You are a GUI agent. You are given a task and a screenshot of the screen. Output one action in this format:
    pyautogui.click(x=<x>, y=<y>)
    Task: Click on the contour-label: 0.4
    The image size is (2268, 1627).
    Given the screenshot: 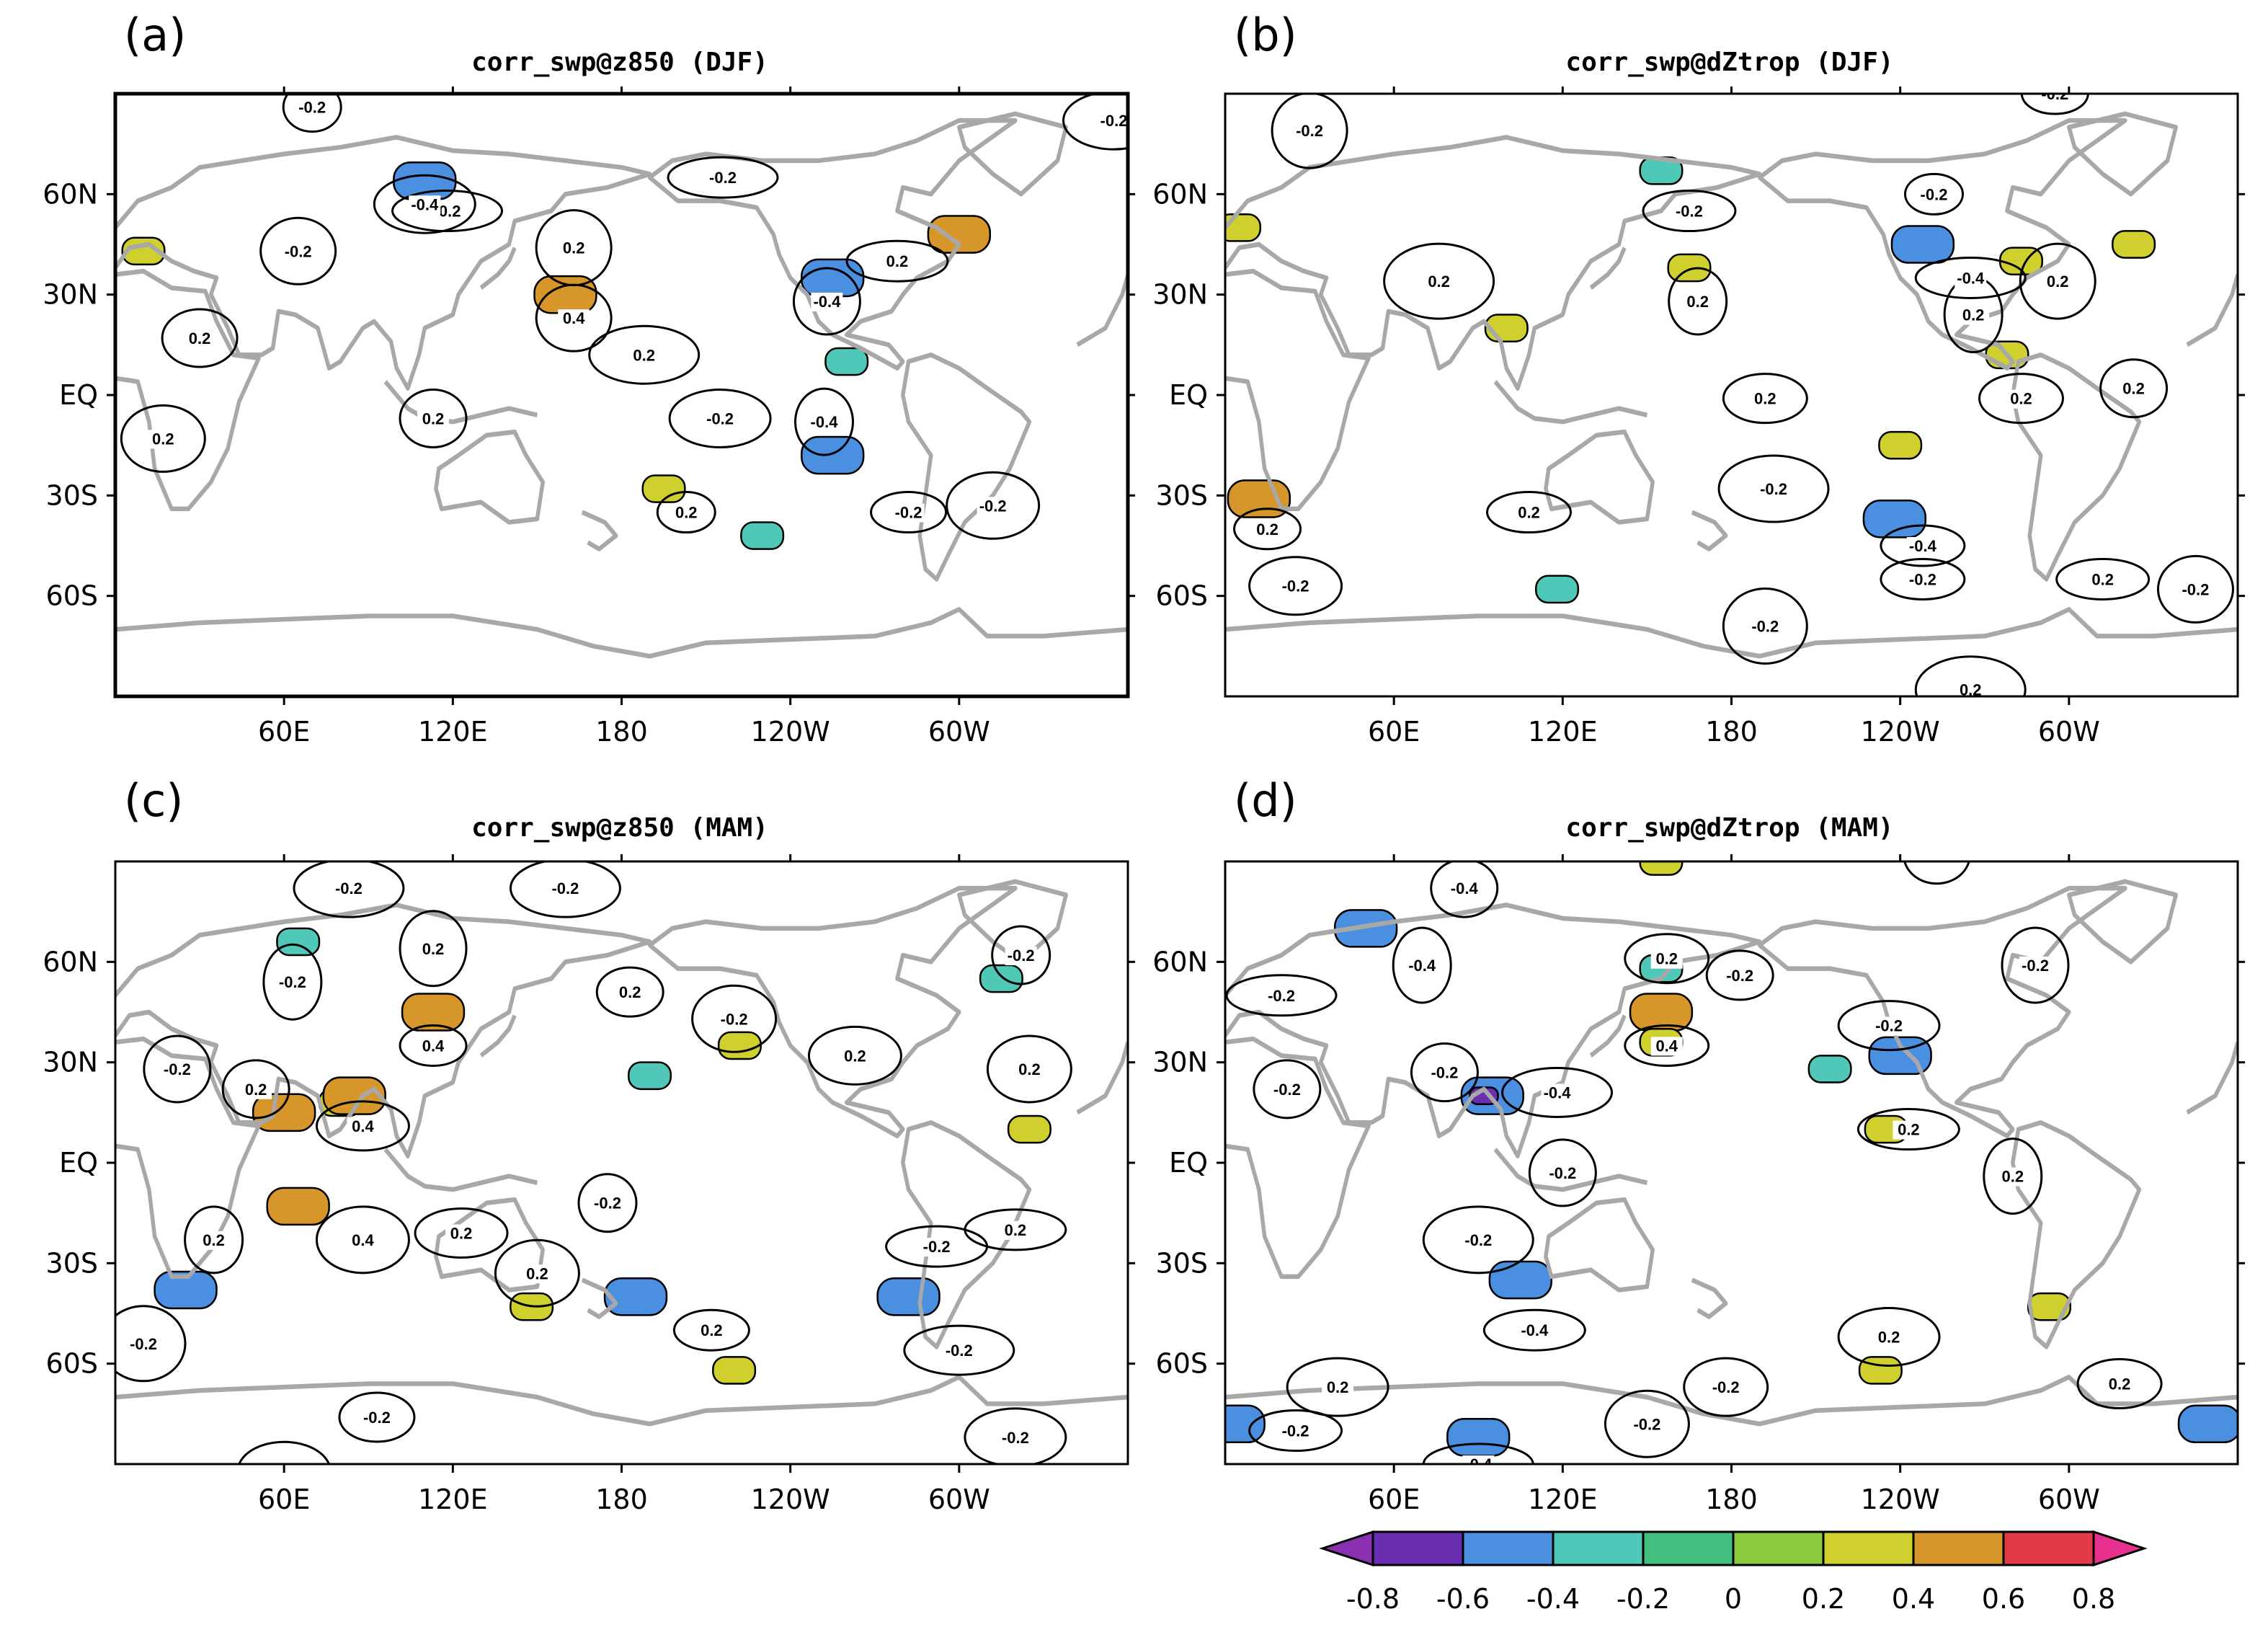 What is the action you would take?
    pyautogui.click(x=363, y=1126)
    